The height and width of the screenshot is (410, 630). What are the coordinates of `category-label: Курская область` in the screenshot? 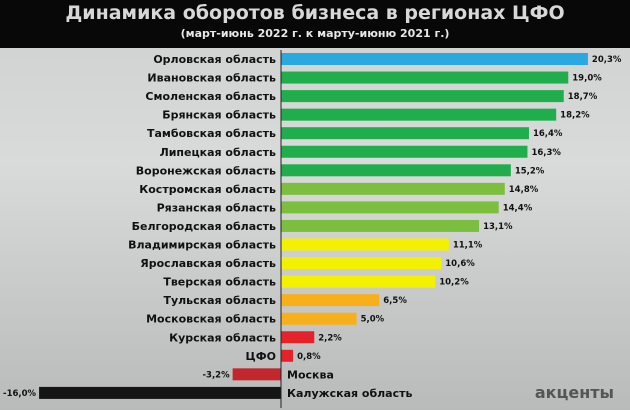 It's located at (222, 337).